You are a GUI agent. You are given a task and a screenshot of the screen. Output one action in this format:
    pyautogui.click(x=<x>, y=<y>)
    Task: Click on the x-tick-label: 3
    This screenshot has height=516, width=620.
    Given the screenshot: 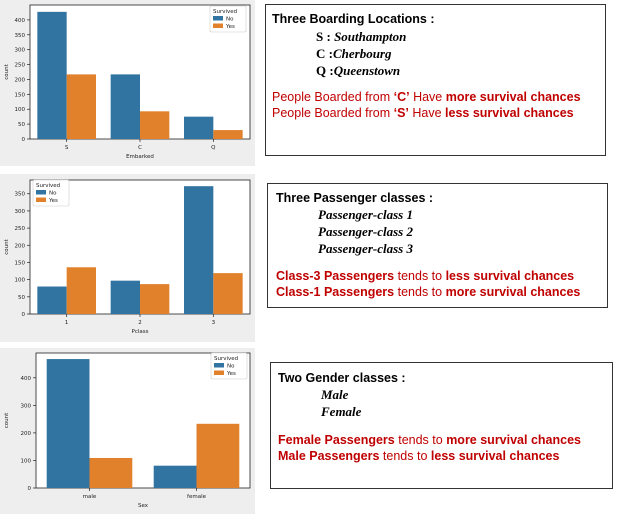 What is the action you would take?
    pyautogui.click(x=214, y=323)
    